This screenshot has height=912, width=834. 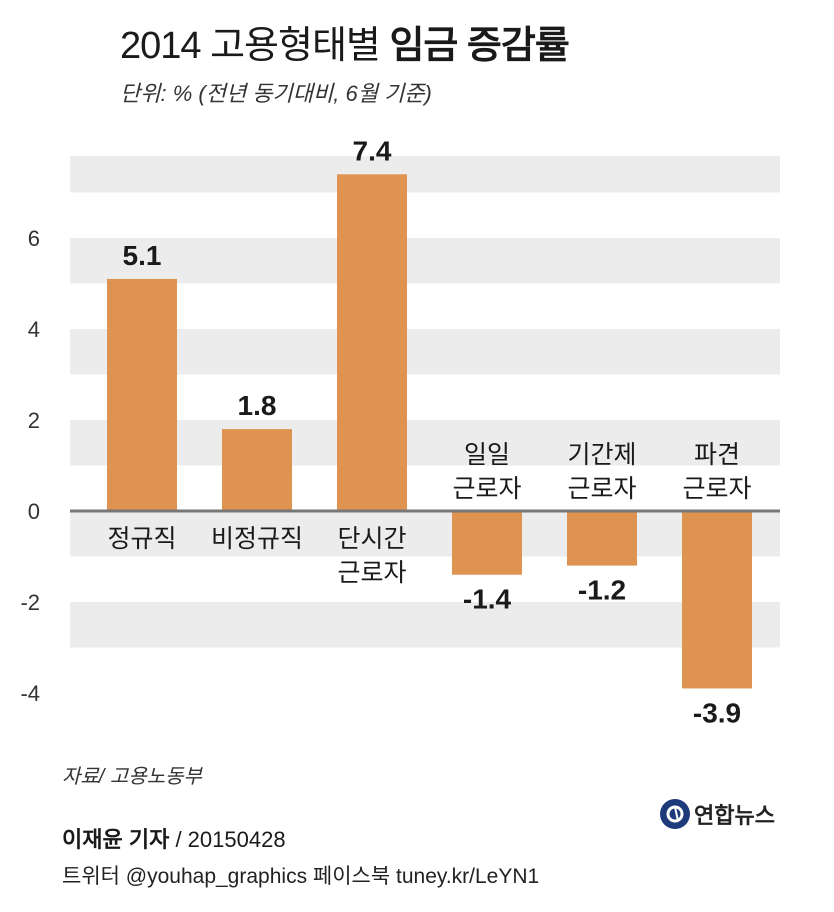 I want to click on value-label-2: 7.4, so click(x=372, y=150).